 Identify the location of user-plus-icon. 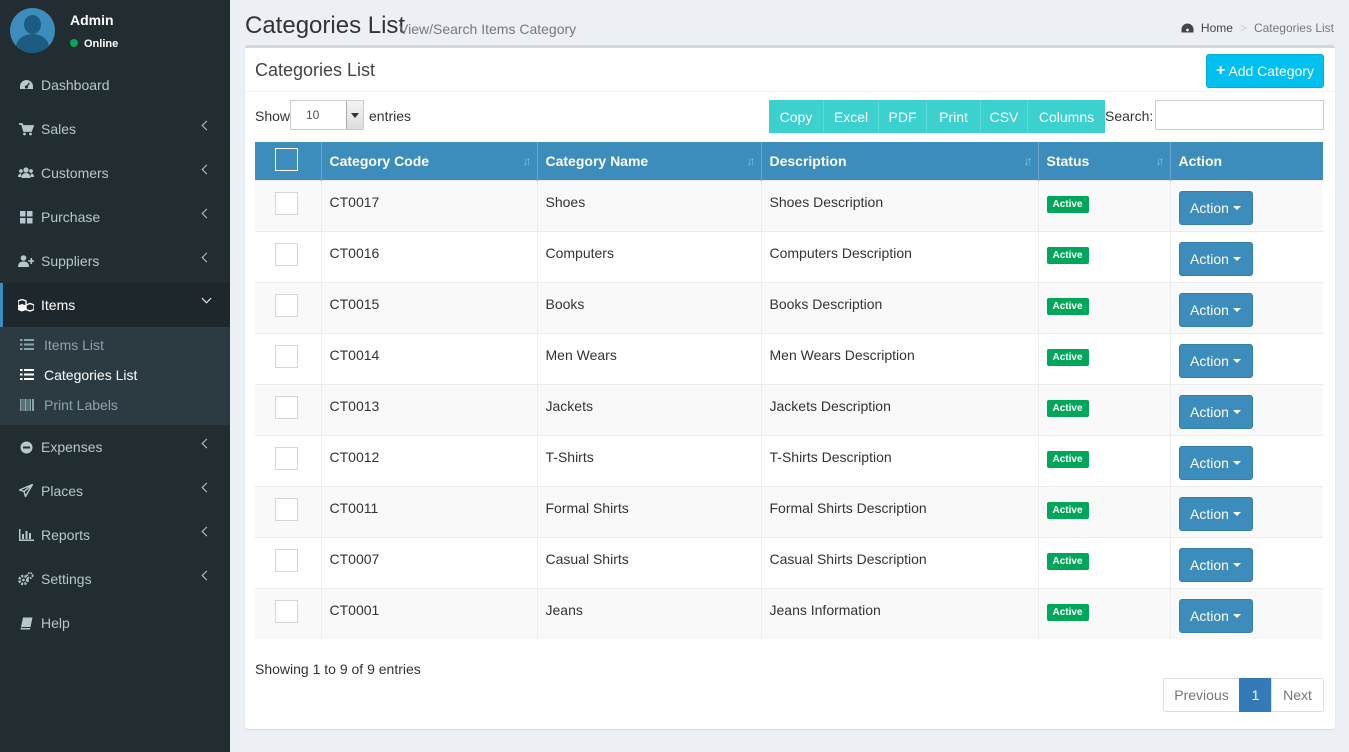
(26, 261).